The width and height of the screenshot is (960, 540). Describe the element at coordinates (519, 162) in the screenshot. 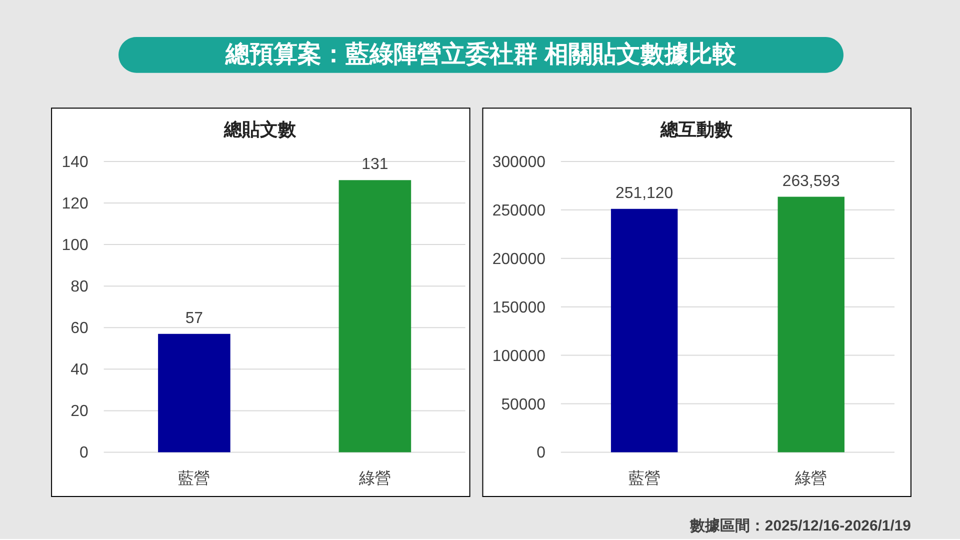

I see `y-tick-label: 300000` at that location.